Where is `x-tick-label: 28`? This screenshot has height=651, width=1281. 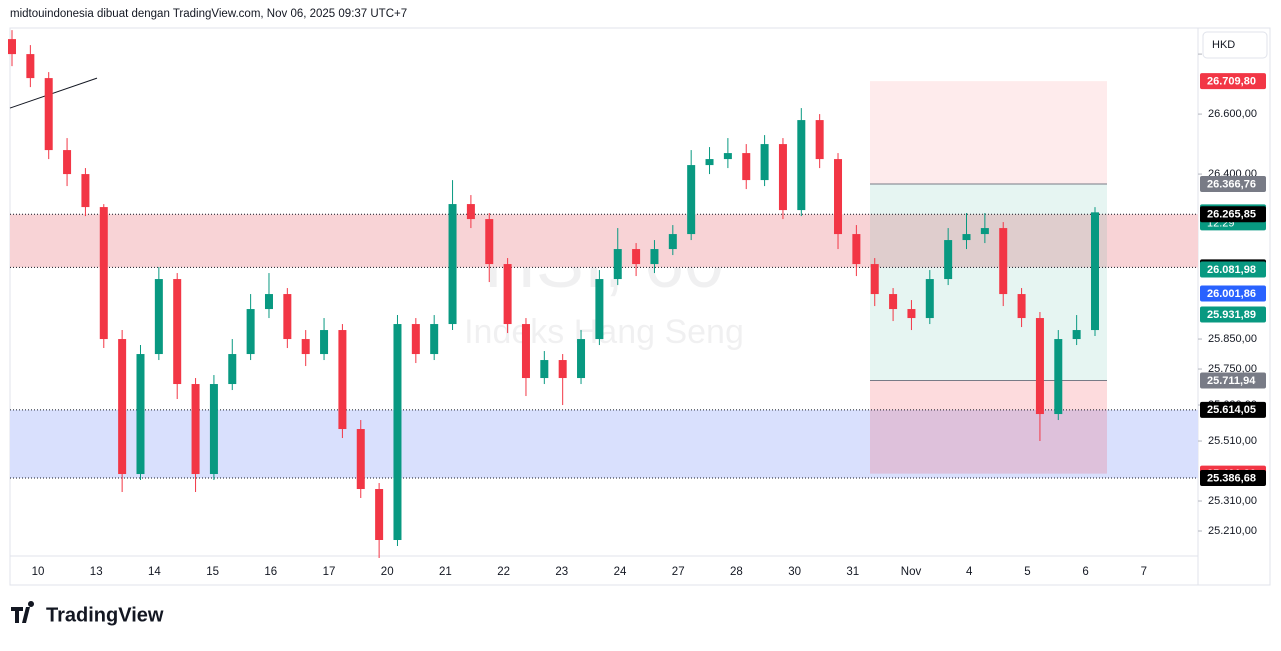 x-tick-label: 28 is located at coordinates (736, 572).